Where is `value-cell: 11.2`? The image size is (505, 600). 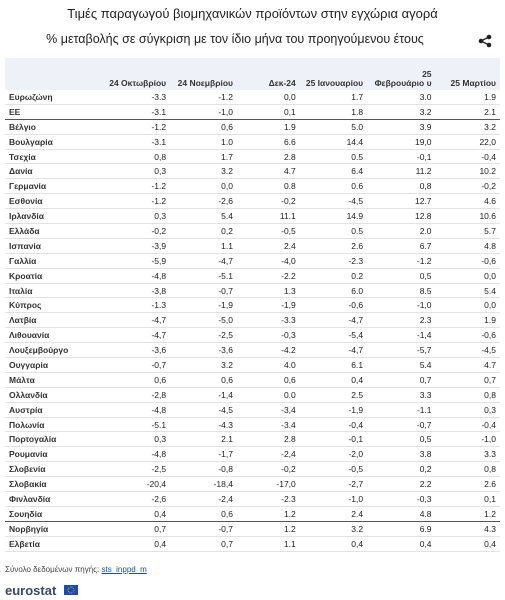 value-cell: 11.2 is located at coordinates (401, 171).